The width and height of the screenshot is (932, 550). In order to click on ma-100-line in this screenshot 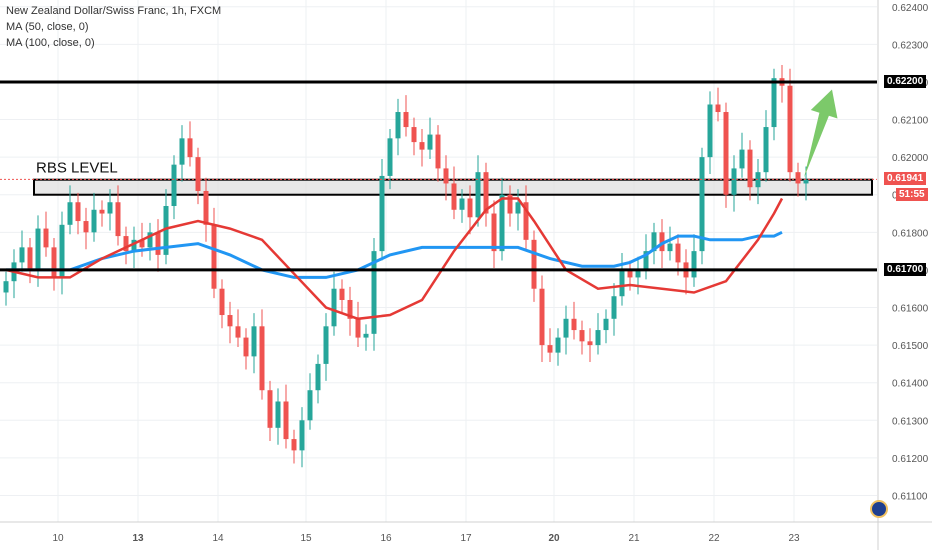, I will do `click(394, 254)`.